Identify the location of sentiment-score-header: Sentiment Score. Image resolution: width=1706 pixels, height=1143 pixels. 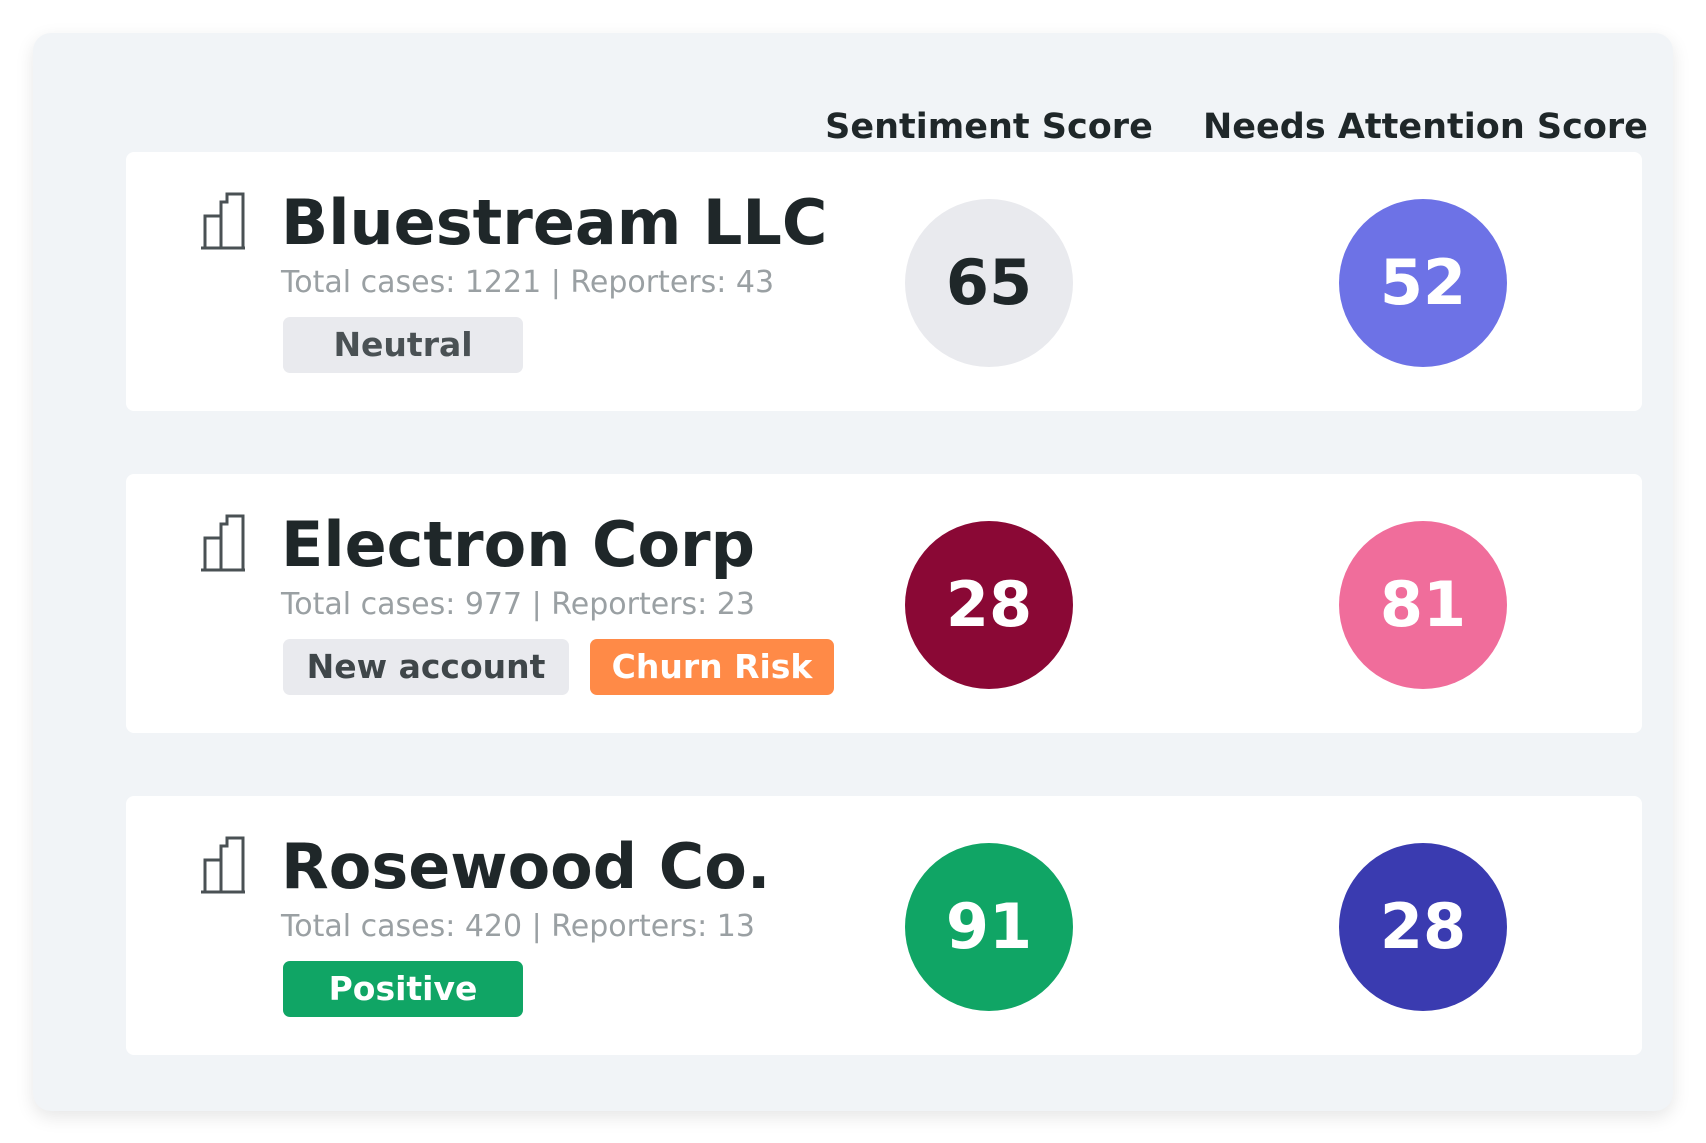
(989, 127).